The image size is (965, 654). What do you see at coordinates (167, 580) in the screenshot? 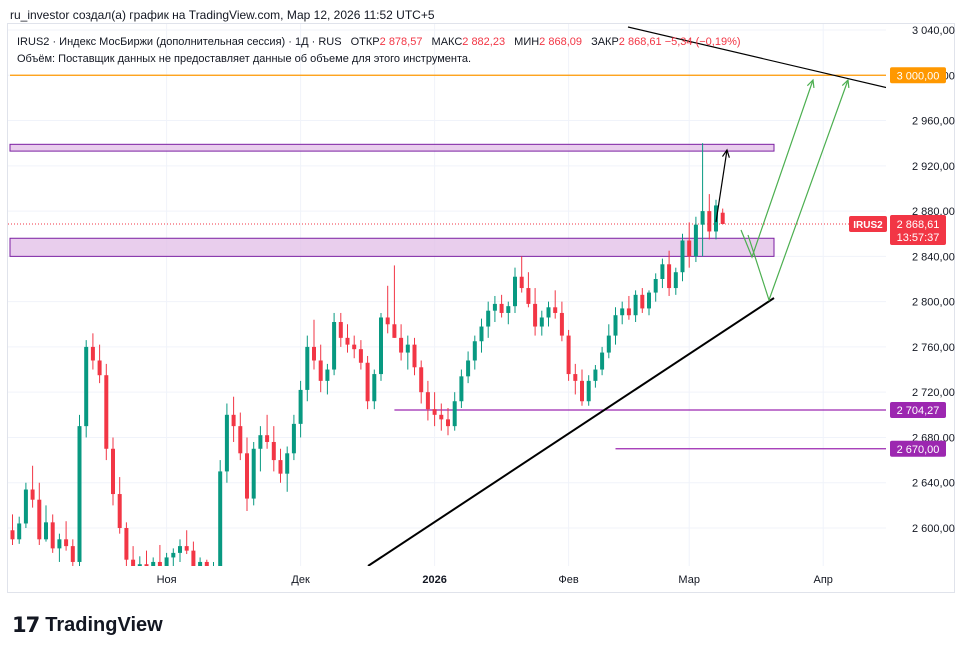
I see `x-tick-label: Ноя` at bounding box center [167, 580].